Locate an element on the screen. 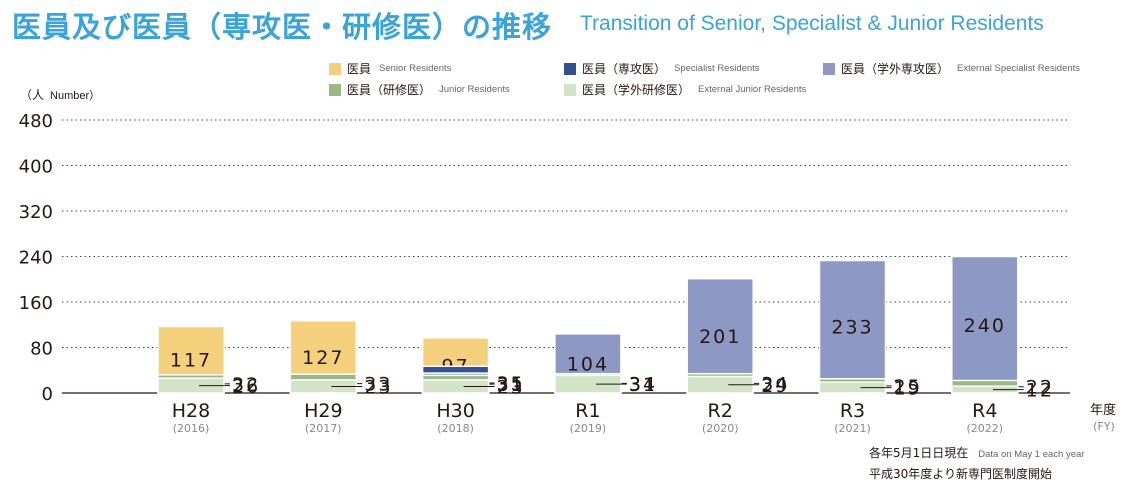 The image size is (1137, 487). x-tick-label: H29 is located at coordinates (323, 411).